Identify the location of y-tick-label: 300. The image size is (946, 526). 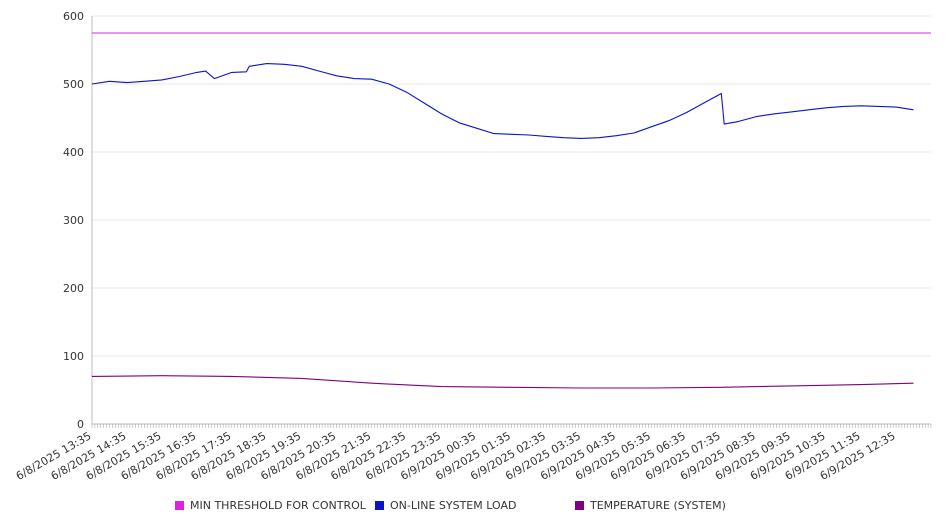
(73, 220).